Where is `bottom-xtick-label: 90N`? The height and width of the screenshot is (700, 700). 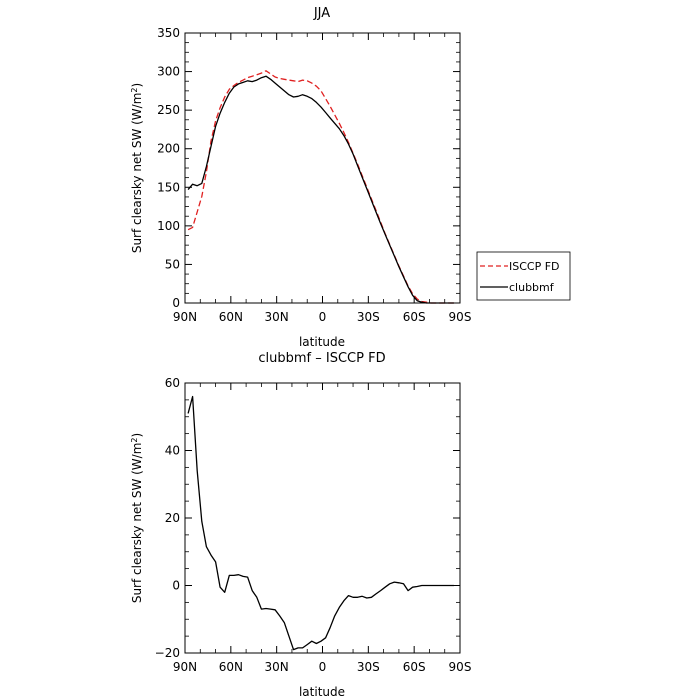
bottom-xtick-label: 90N is located at coordinates (185, 667).